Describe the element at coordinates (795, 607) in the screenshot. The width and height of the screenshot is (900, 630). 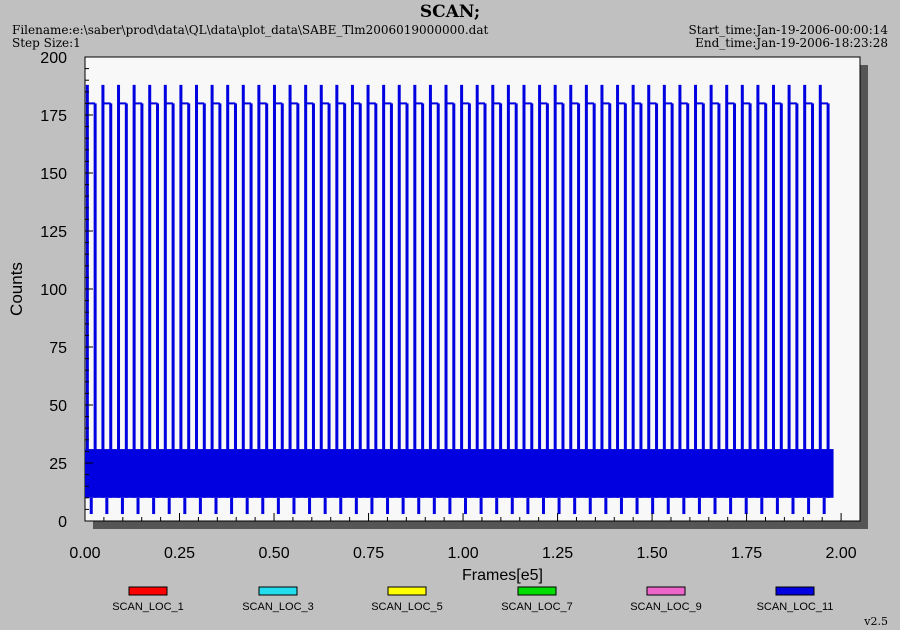
I see `legend-label: SCAN_LOC_11` at that location.